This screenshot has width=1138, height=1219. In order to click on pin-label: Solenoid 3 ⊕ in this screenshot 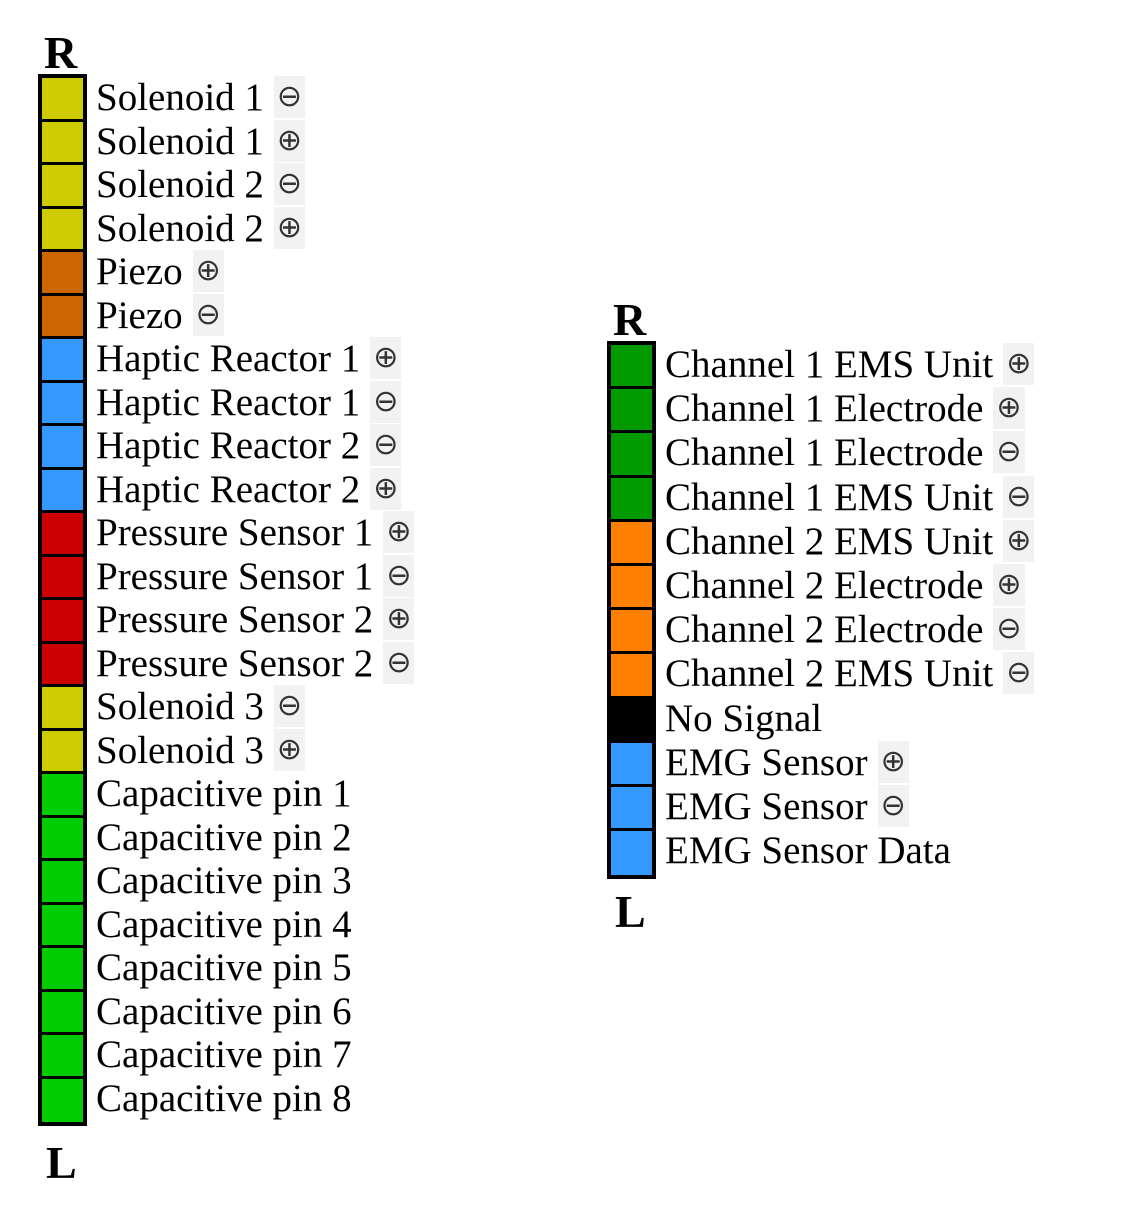, I will do `click(201, 751)`.